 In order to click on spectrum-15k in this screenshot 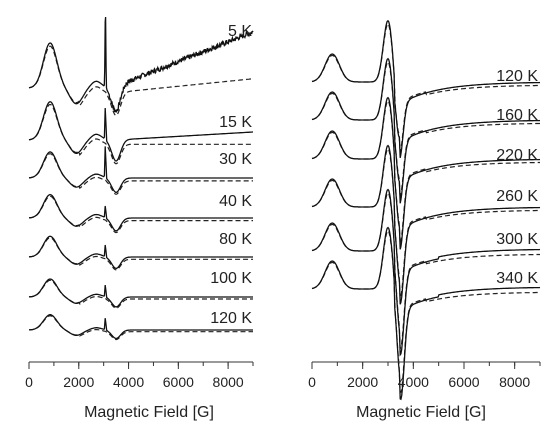, I will do `click(140, 133)`.